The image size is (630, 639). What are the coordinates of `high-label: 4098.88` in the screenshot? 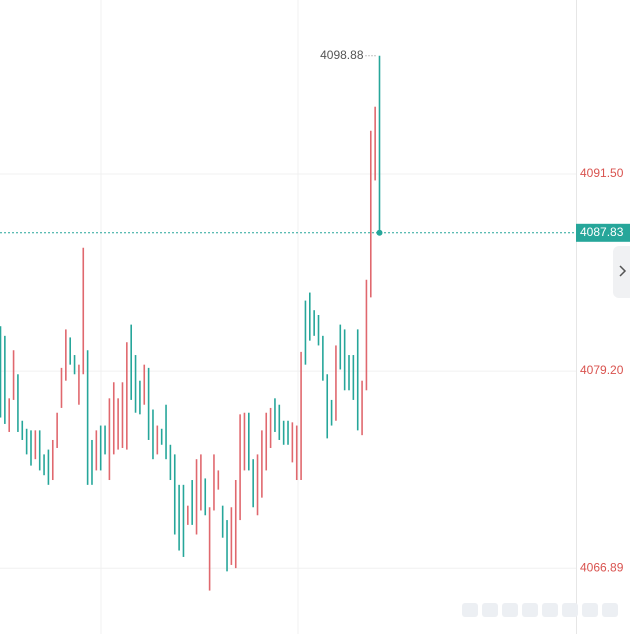 It's located at (342, 55).